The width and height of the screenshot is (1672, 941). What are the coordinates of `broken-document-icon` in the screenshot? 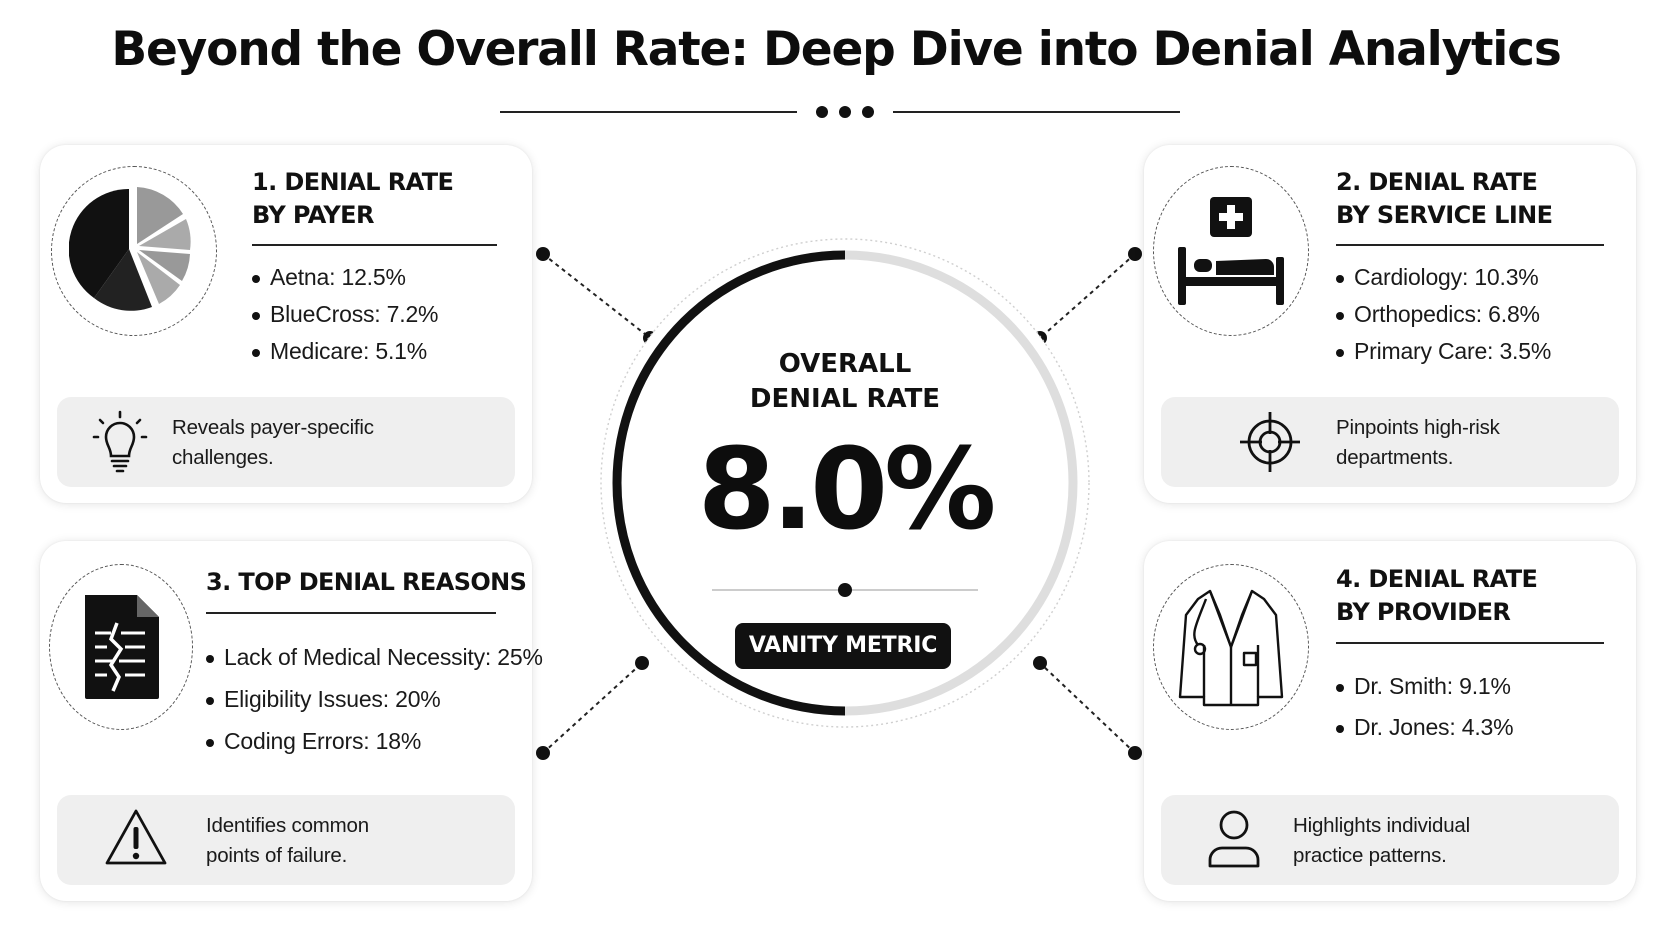 It's located at (122, 647).